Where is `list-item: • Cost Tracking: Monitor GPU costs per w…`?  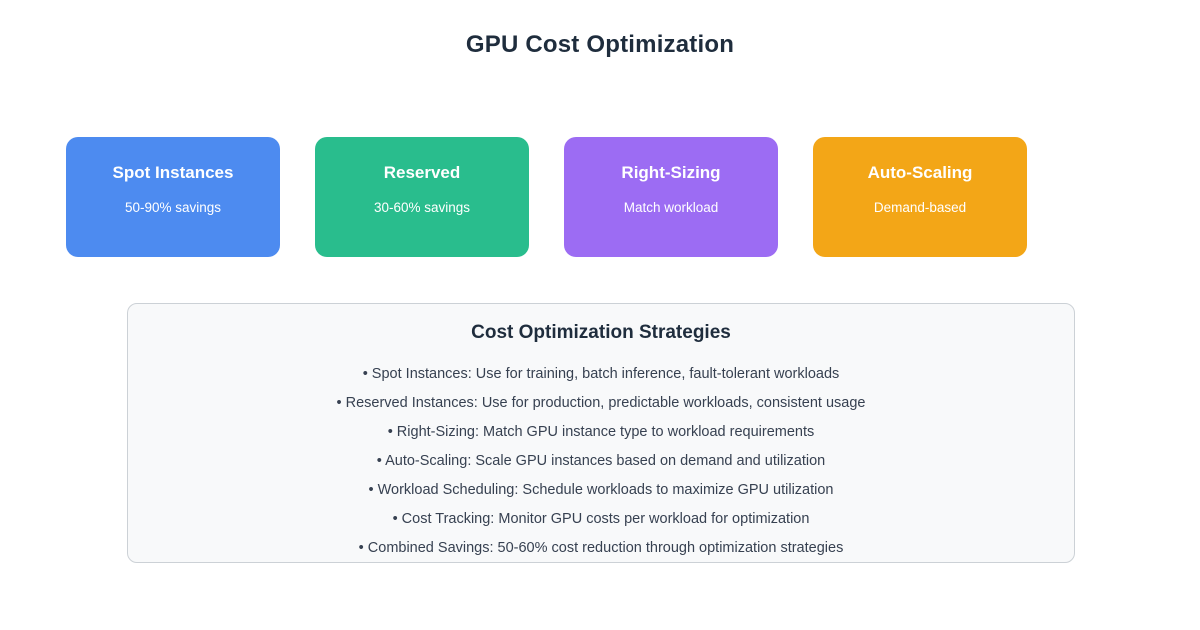 list-item: • Cost Tracking: Monitor GPU costs per w… is located at coordinates (601, 519).